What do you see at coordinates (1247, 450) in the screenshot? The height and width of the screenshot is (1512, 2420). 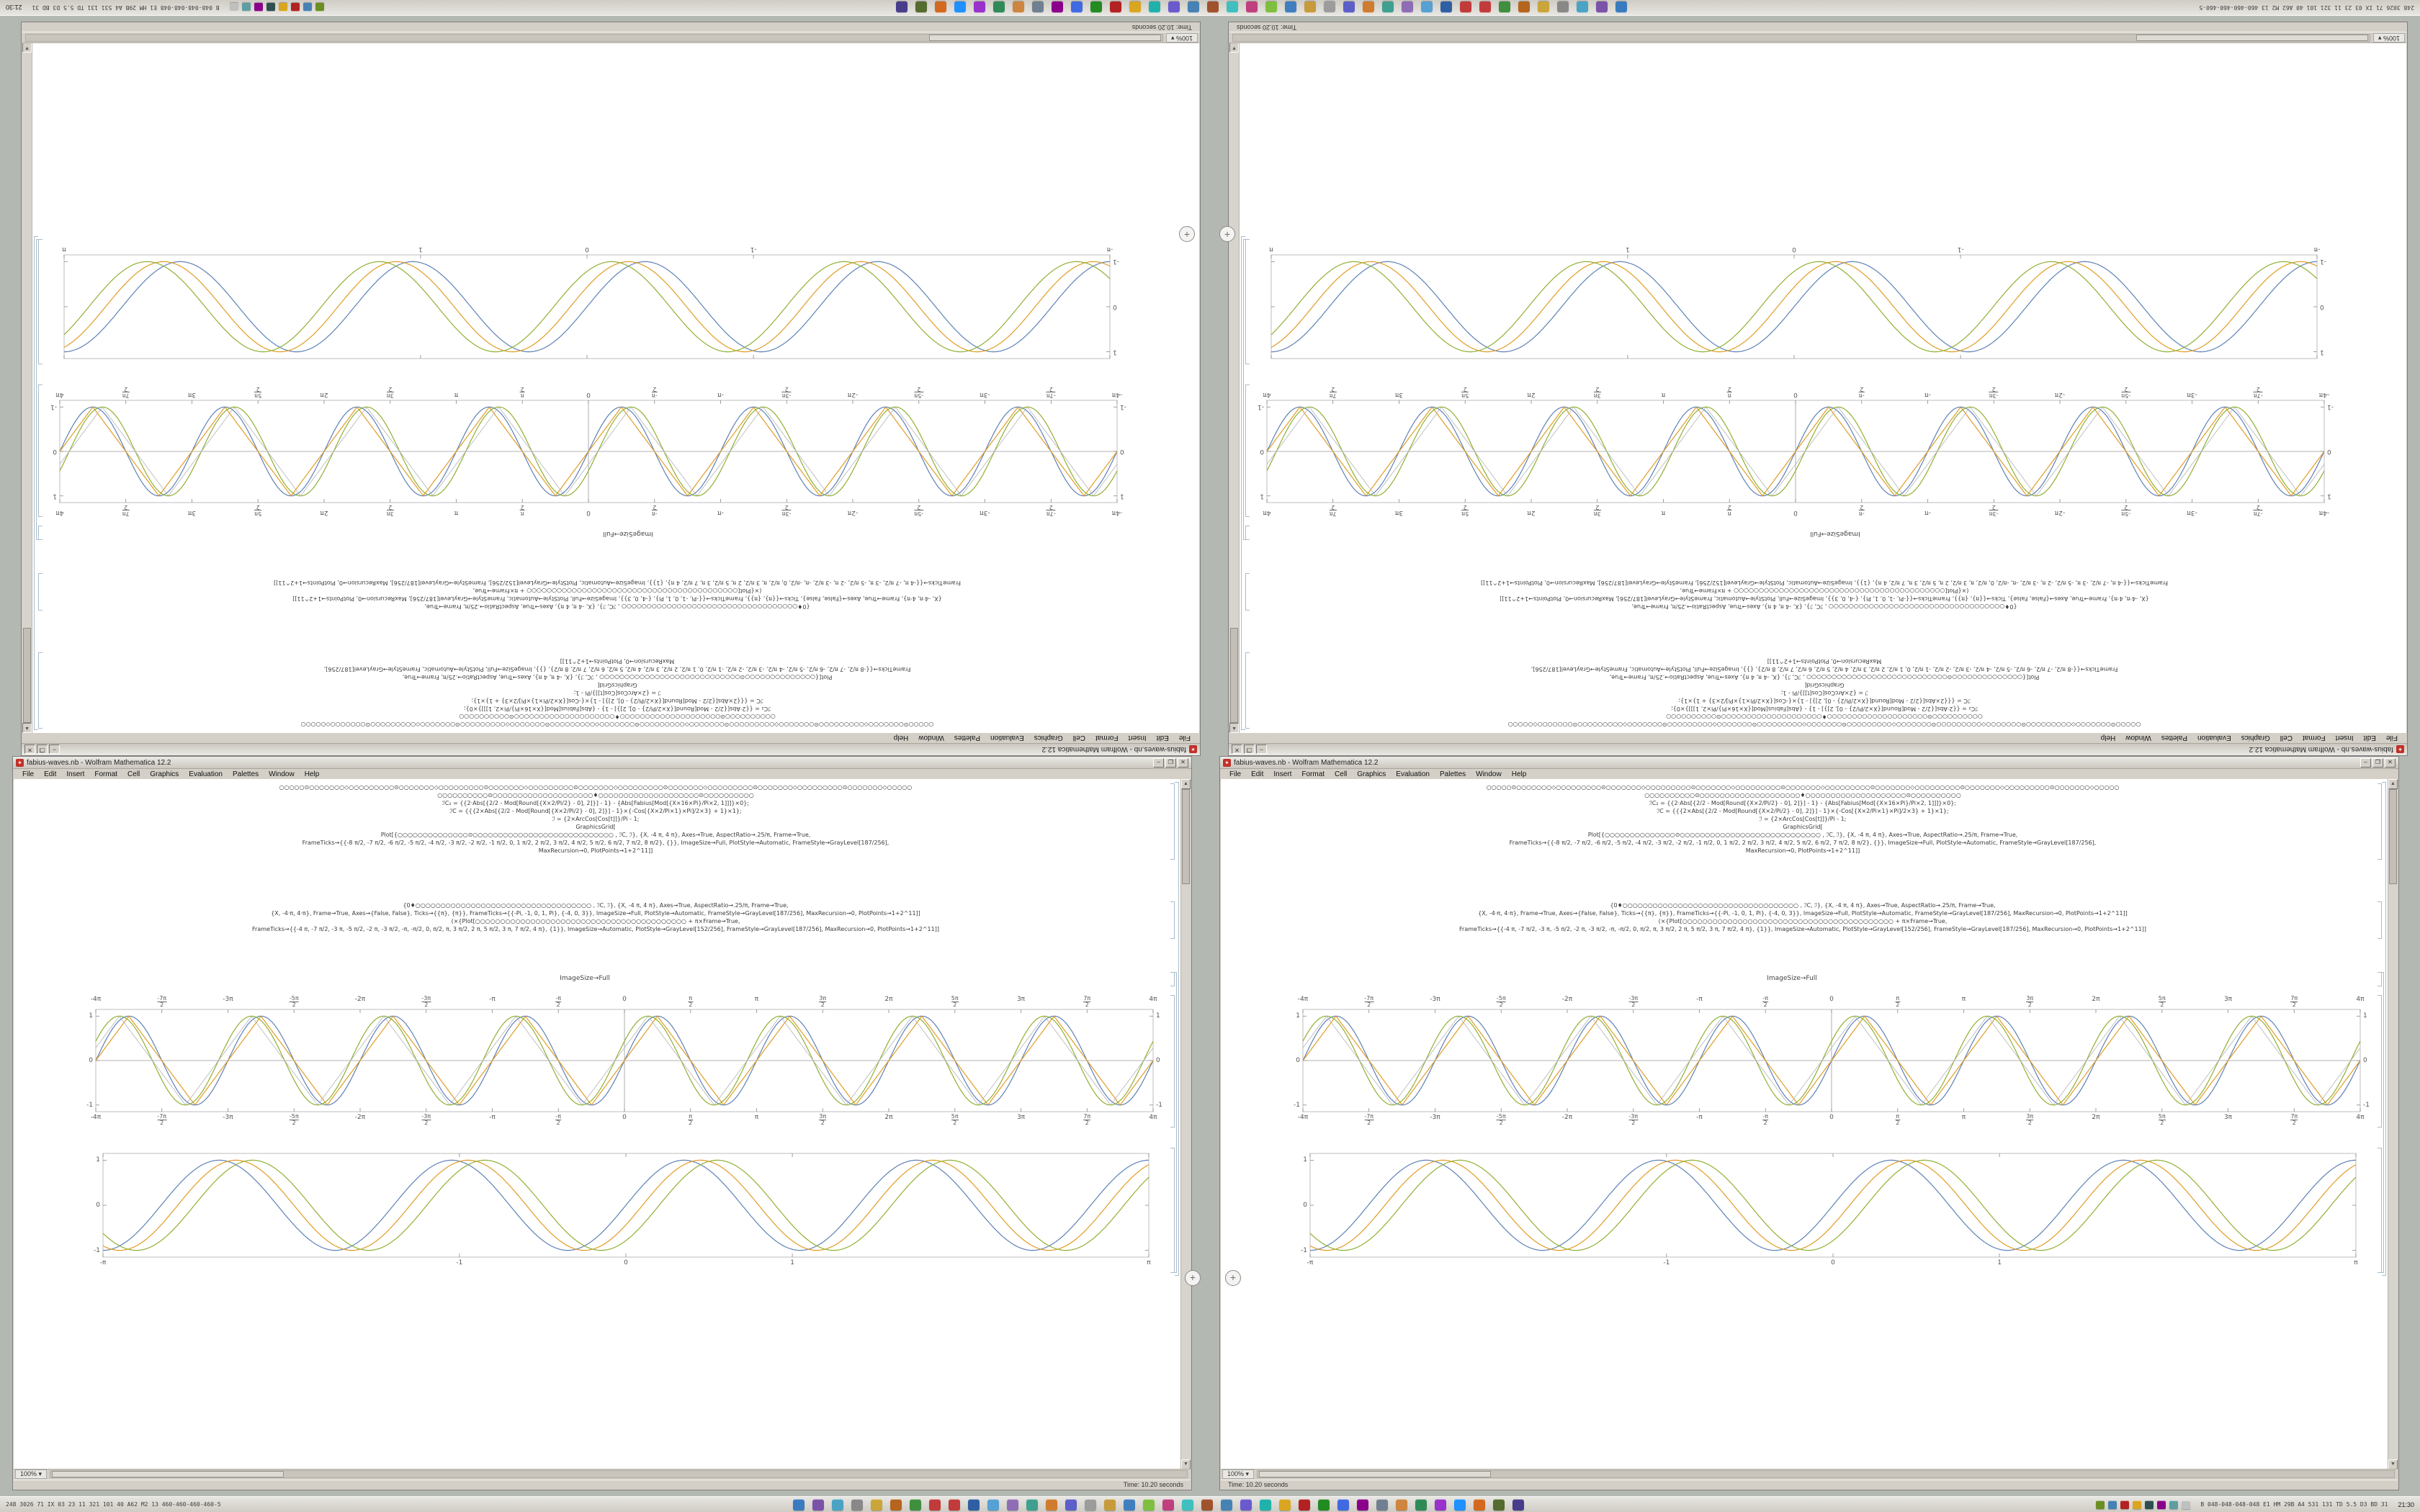 I see `cell-bracket-plot-a` at bounding box center [1247, 450].